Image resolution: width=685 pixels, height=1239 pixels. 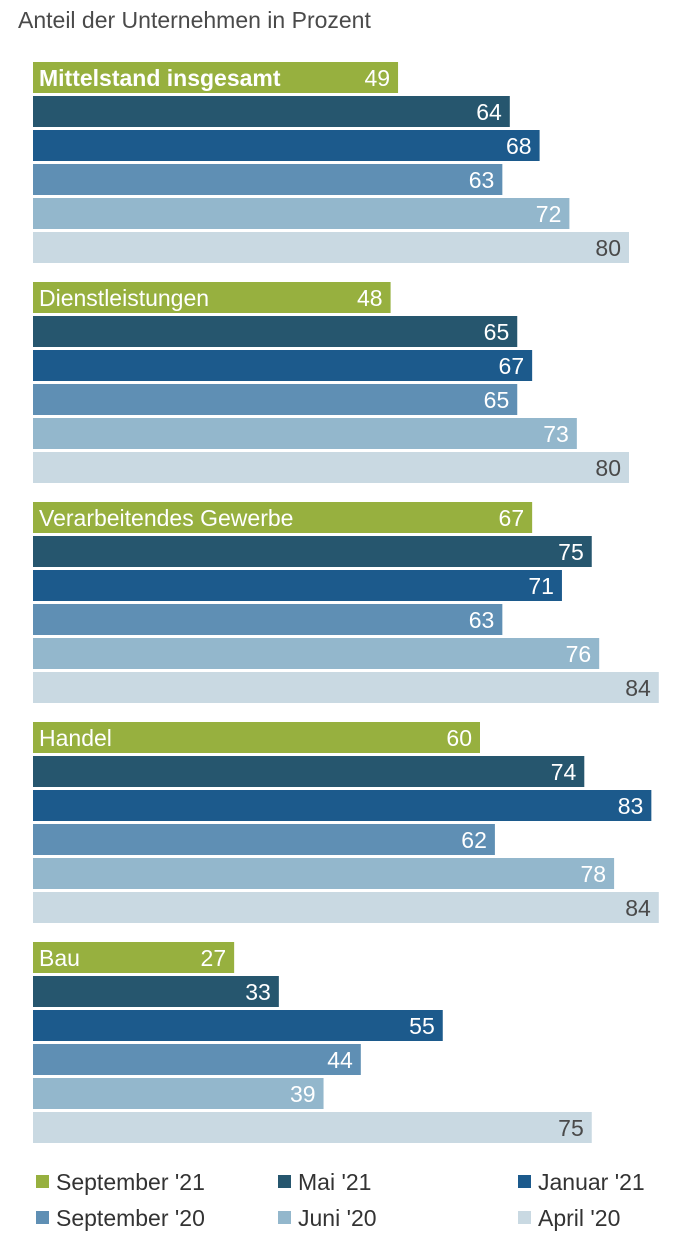 I want to click on data-label-bau-september-20: 44, so click(x=340, y=1060).